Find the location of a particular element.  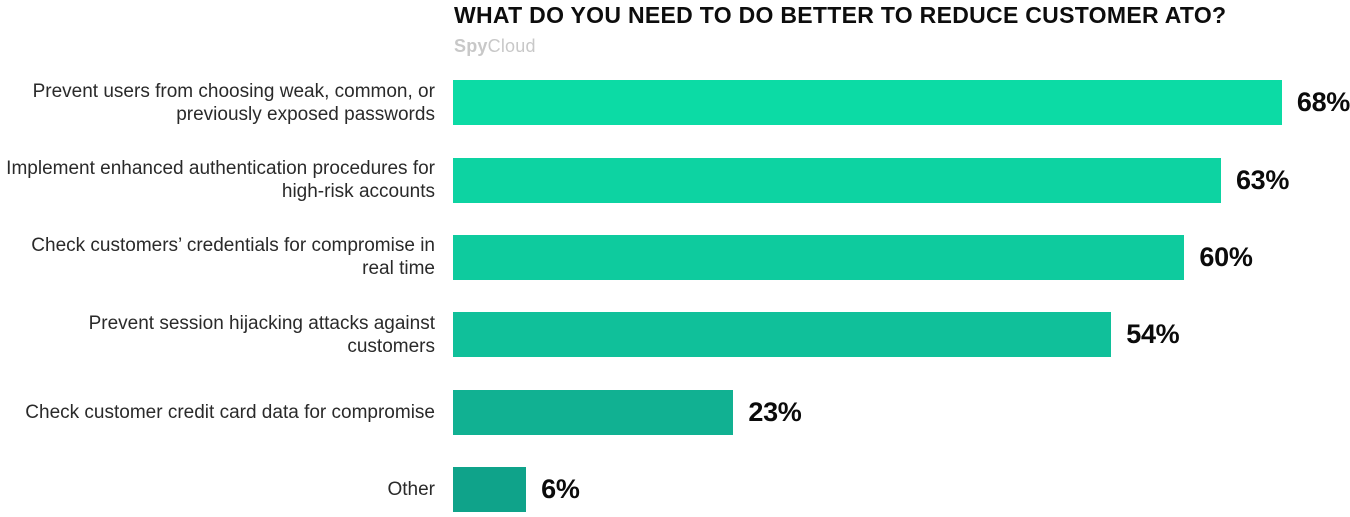

bar-area: 68% is located at coordinates (901, 103).